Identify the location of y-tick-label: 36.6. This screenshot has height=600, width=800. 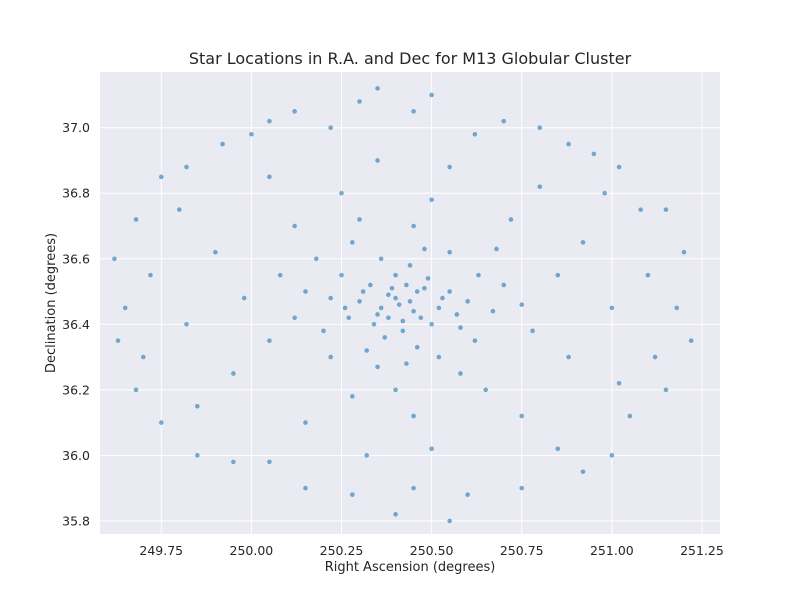
(76, 258).